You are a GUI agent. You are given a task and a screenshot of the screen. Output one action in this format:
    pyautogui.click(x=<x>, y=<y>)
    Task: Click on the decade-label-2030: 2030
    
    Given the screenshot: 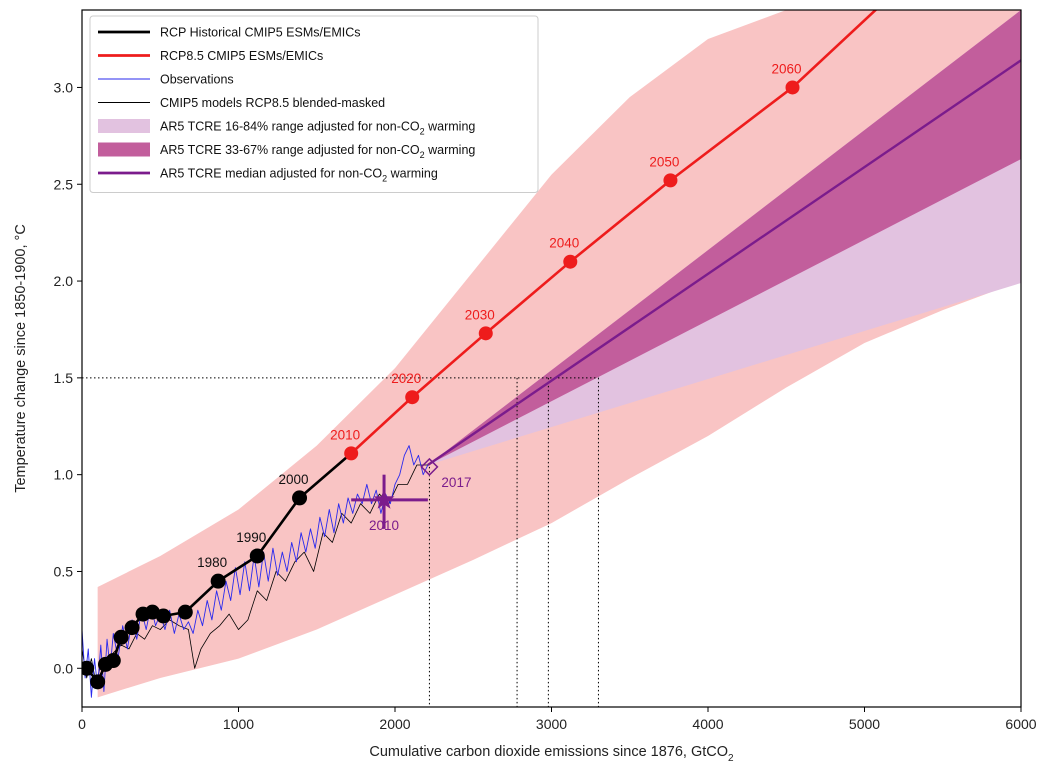 What is the action you would take?
    pyautogui.click(x=480, y=314)
    